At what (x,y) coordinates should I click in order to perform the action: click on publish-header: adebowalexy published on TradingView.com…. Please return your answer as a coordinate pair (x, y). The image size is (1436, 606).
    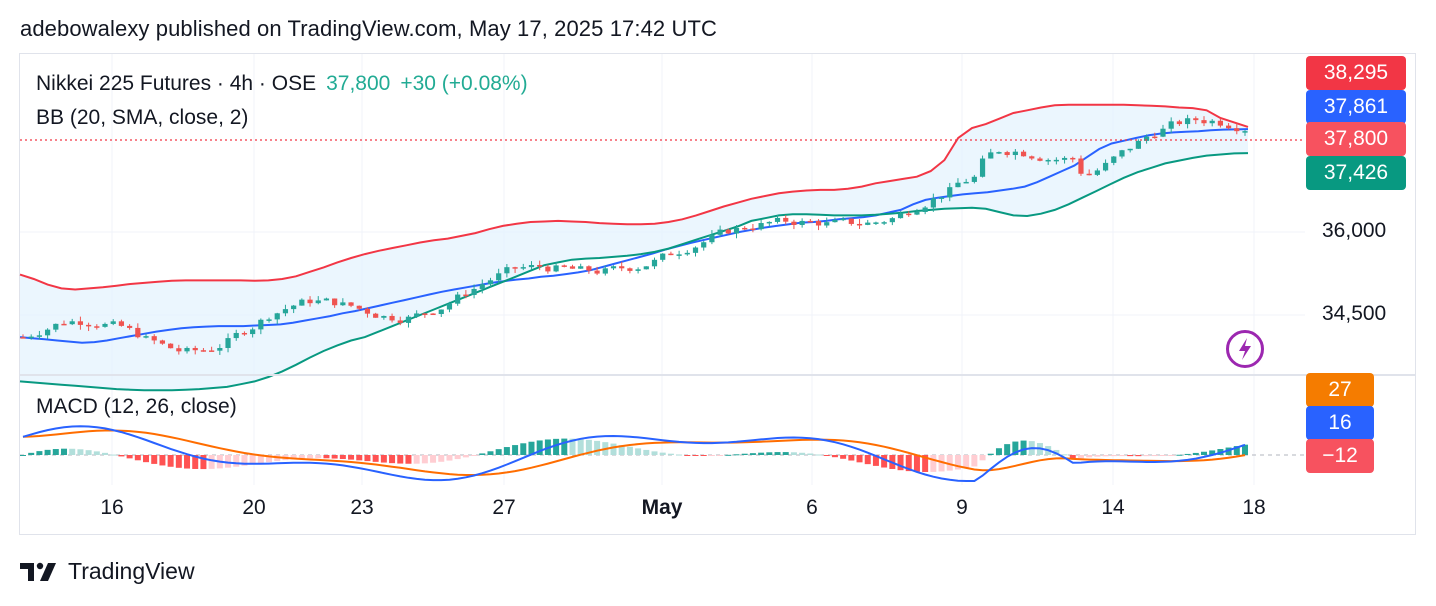
    Looking at the image, I should click on (368, 28).